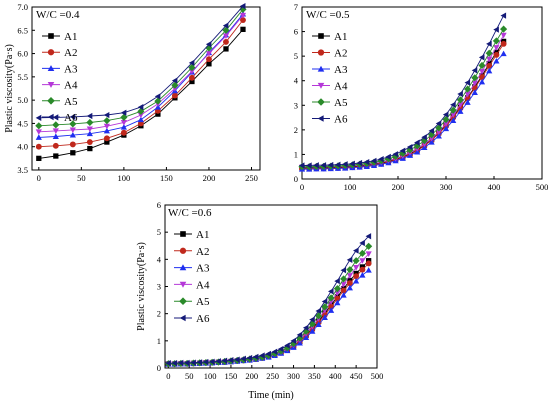 The height and width of the screenshot is (408, 550). Describe the element at coordinates (159, 314) in the screenshot. I see `y-tick-label: 2` at that location.